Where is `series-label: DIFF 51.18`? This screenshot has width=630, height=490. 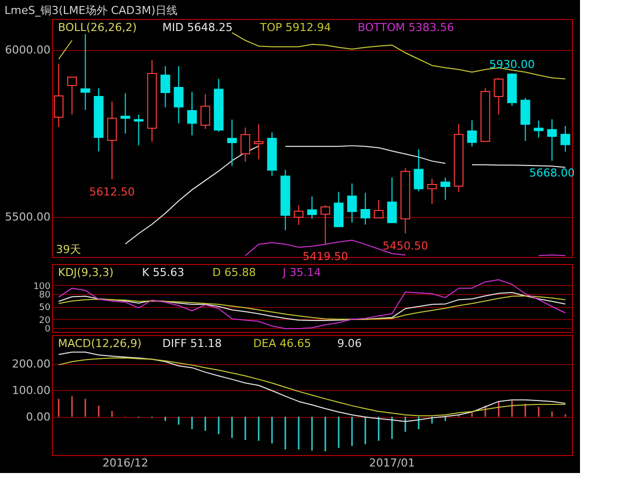
series-label: DIFF 51.18 is located at coordinates (192, 343).